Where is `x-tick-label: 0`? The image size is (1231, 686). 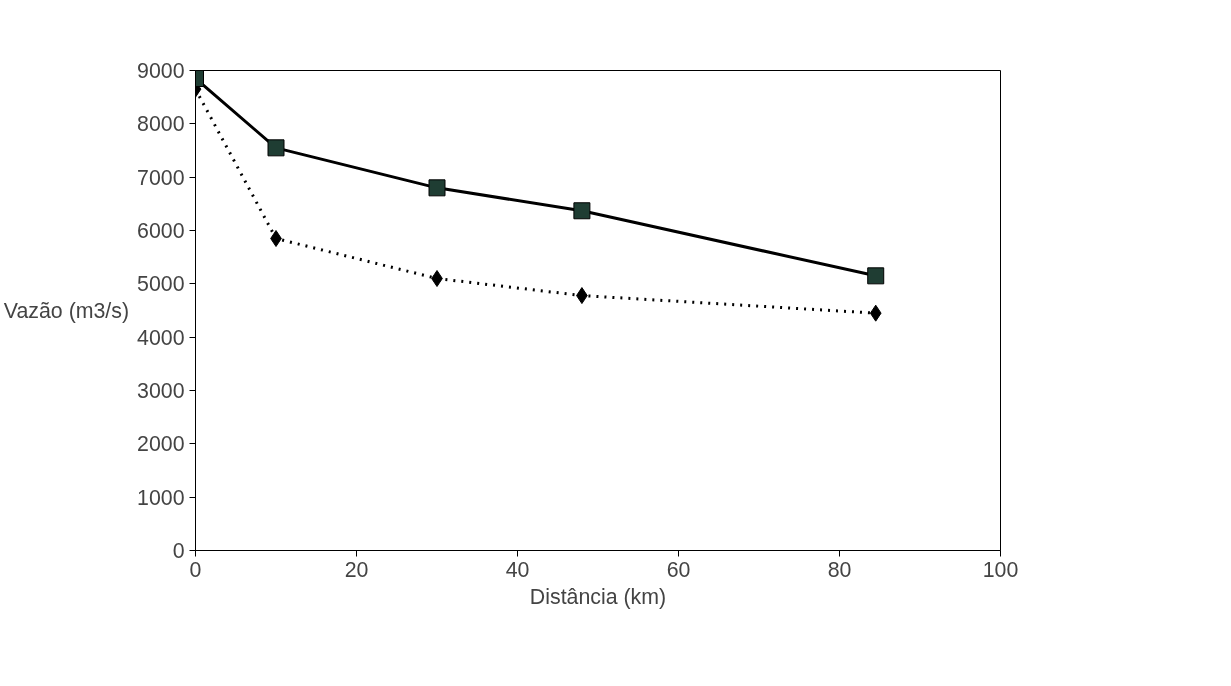
x-tick-label: 0 is located at coordinates (195, 569).